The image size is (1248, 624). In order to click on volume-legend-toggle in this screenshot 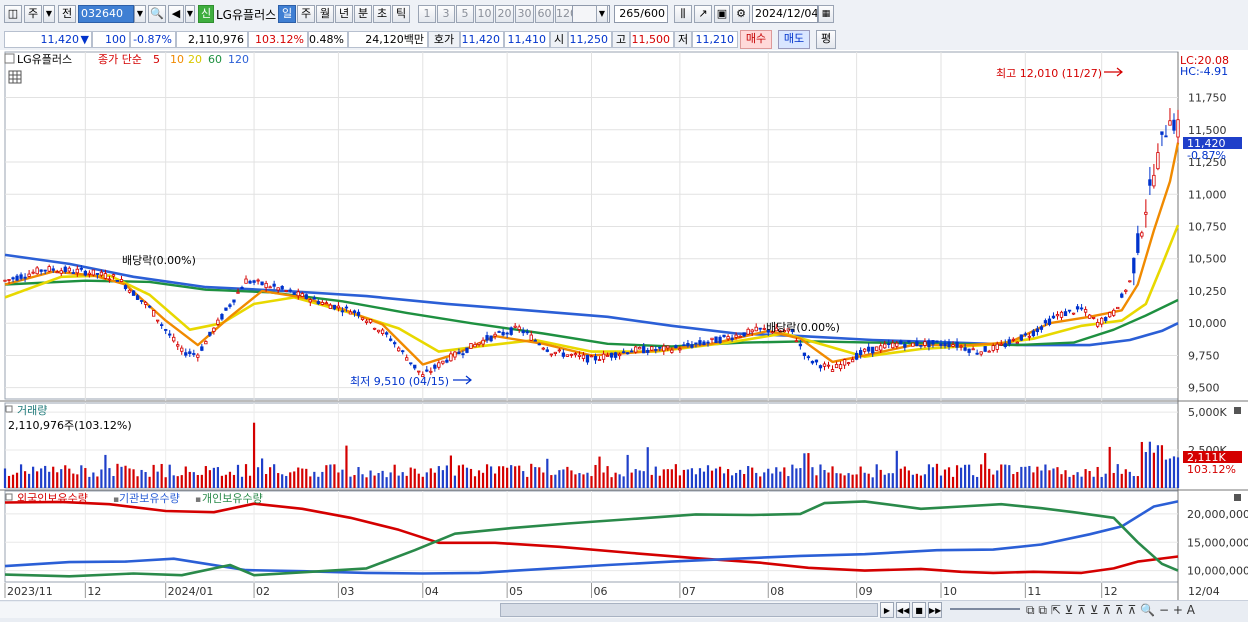, I will do `click(9, 409)`.